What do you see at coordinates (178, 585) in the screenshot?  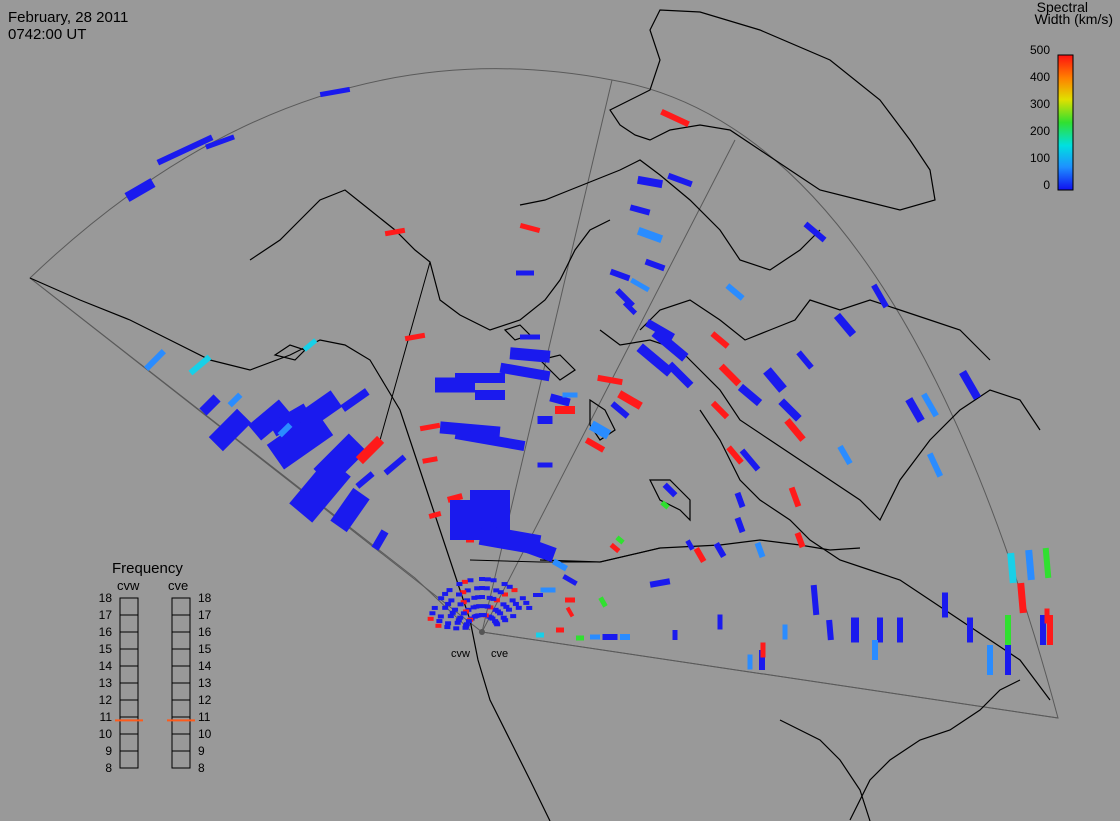 I see `frequency-radar-label-cve: cve` at bounding box center [178, 585].